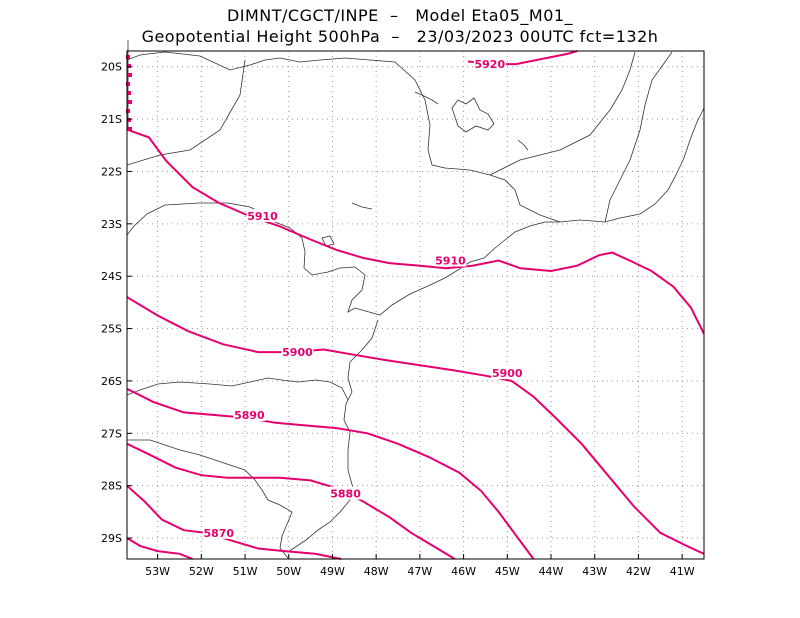  I want to click on lon-tick-label: 46W, so click(463, 571).